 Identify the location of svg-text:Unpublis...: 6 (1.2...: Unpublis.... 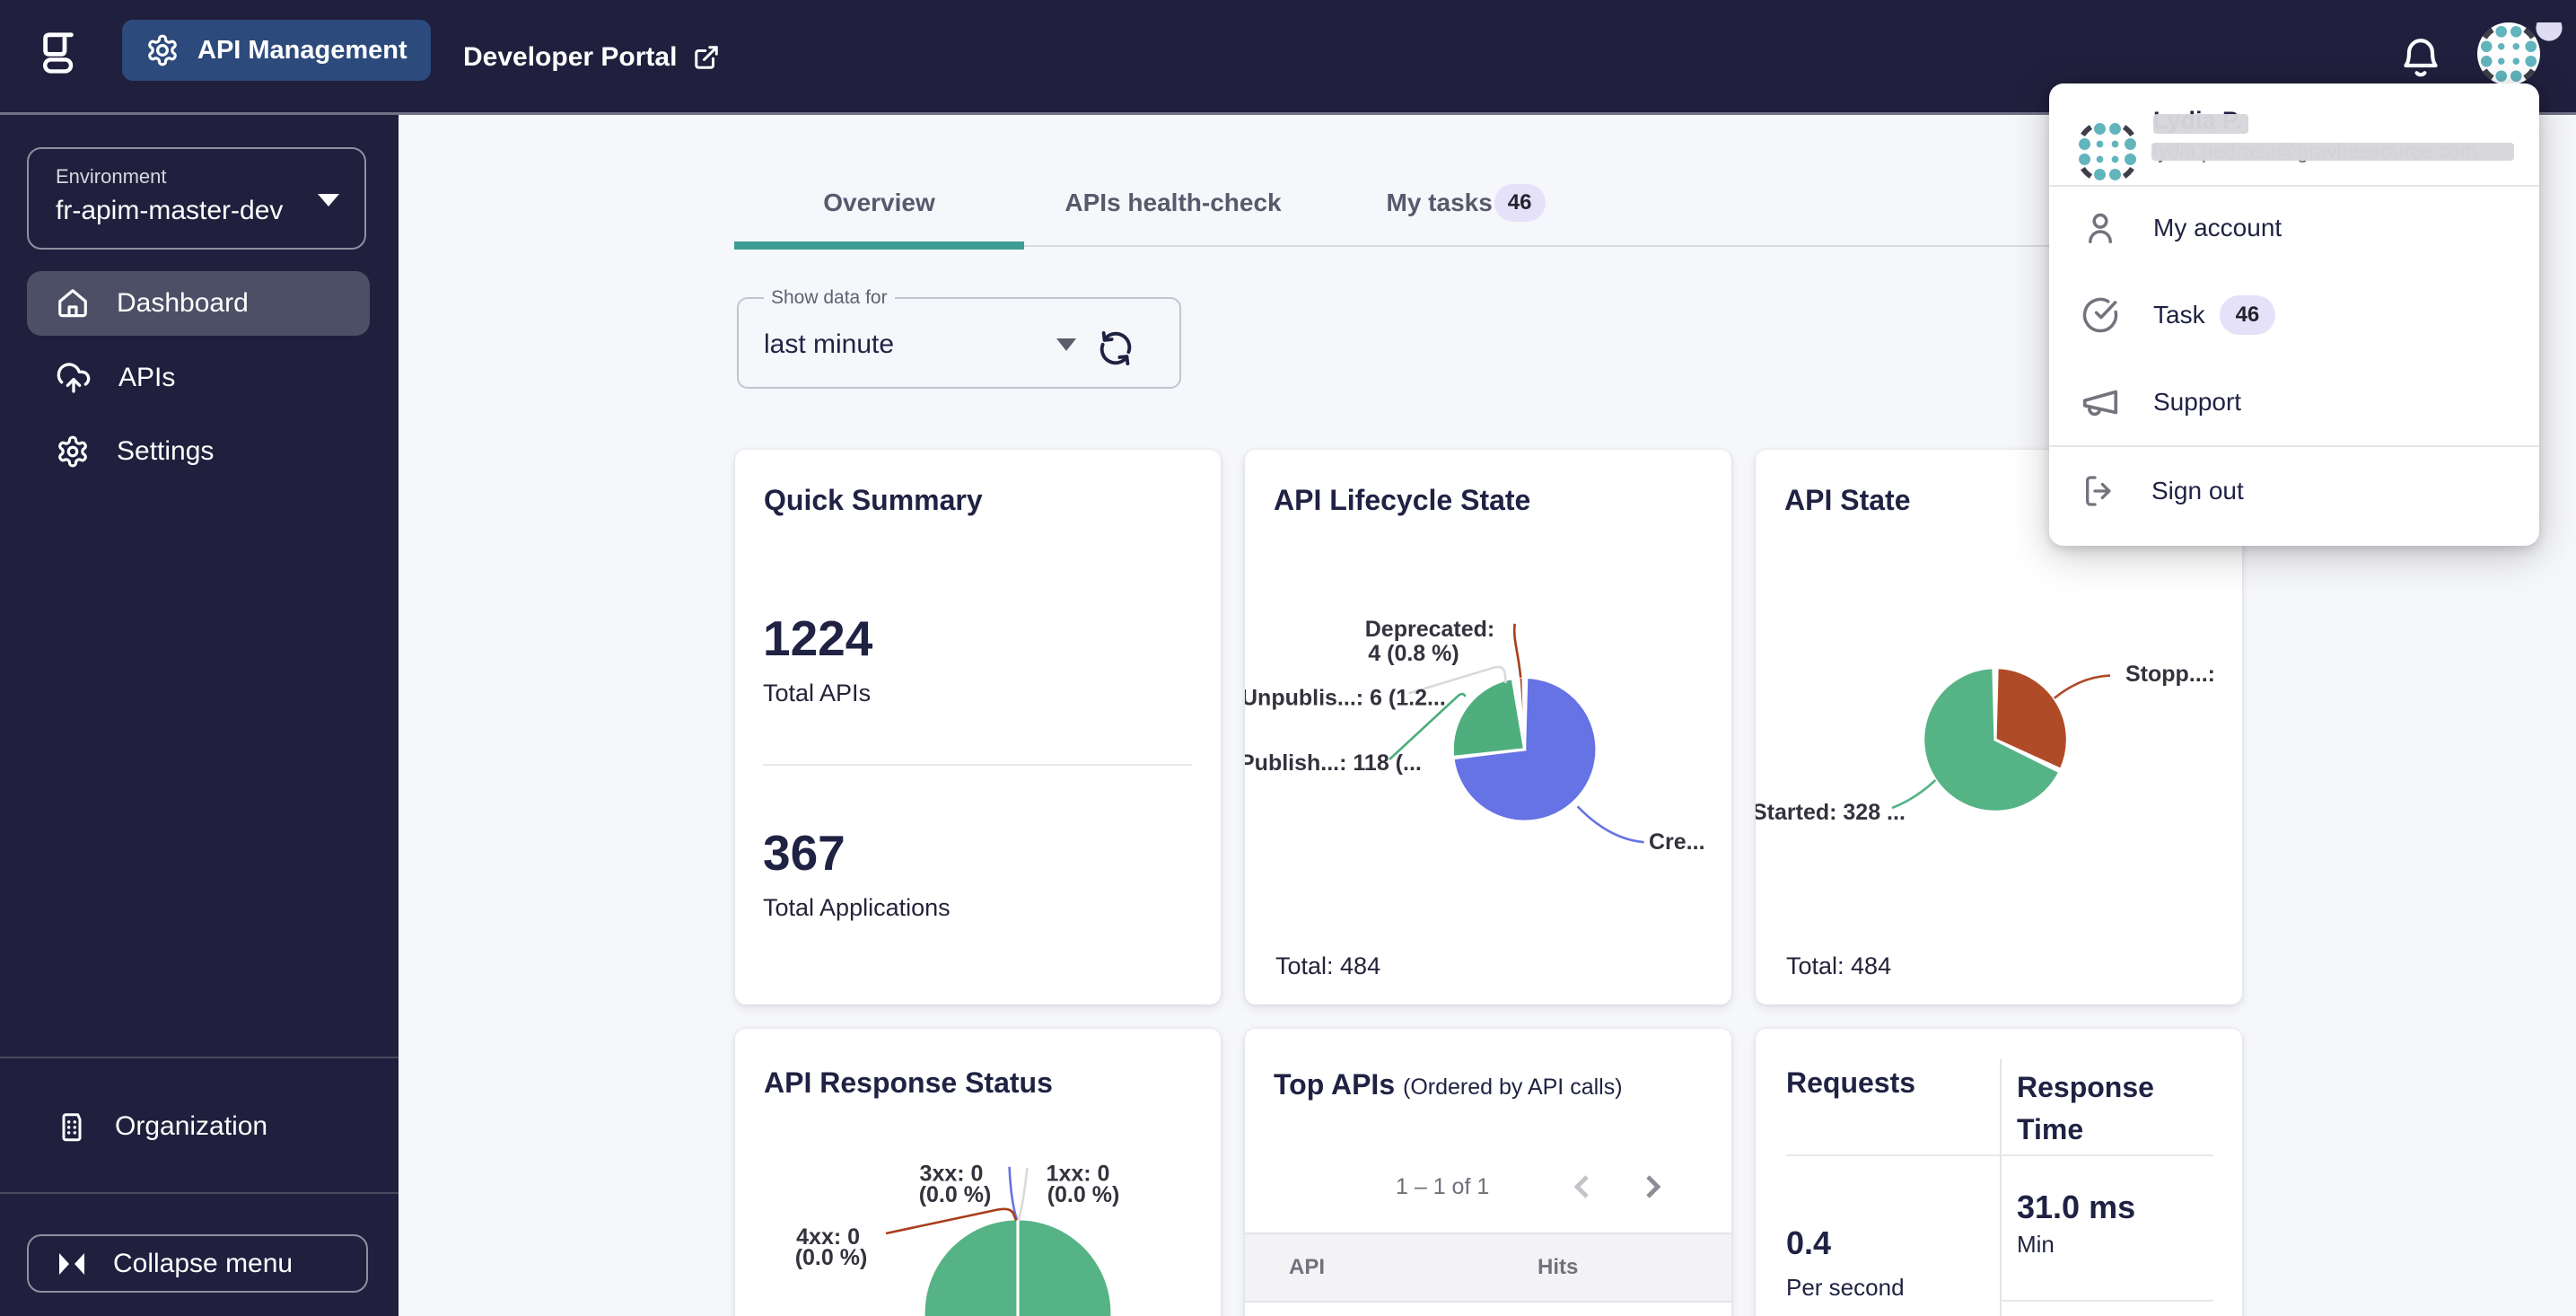
(1345, 699).